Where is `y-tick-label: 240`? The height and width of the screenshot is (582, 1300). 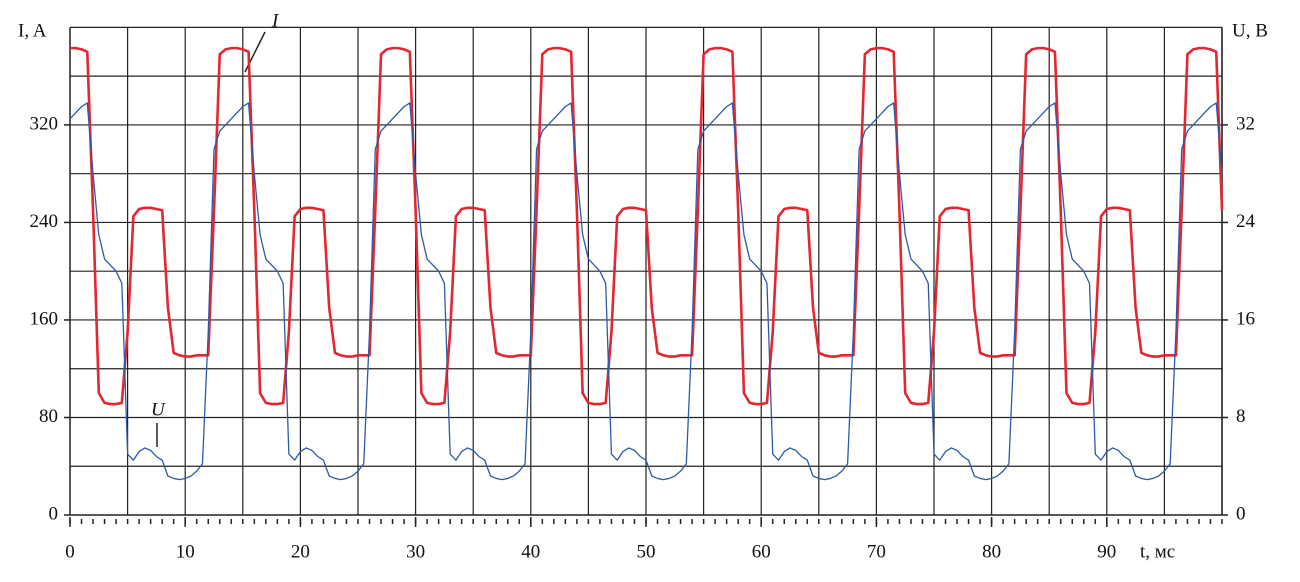
y-tick-label: 240 is located at coordinates (44, 221).